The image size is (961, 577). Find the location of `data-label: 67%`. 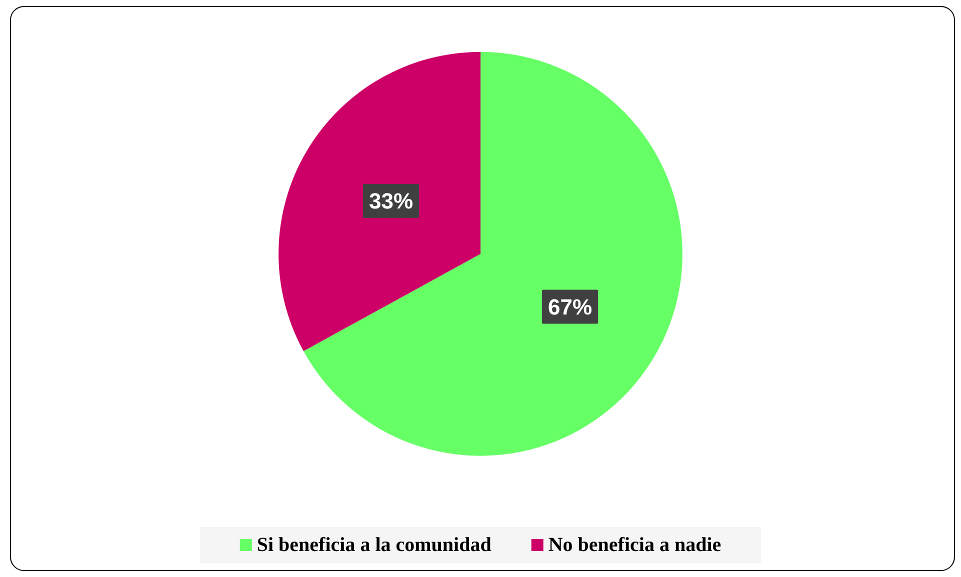

data-label: 67% is located at coordinates (570, 307).